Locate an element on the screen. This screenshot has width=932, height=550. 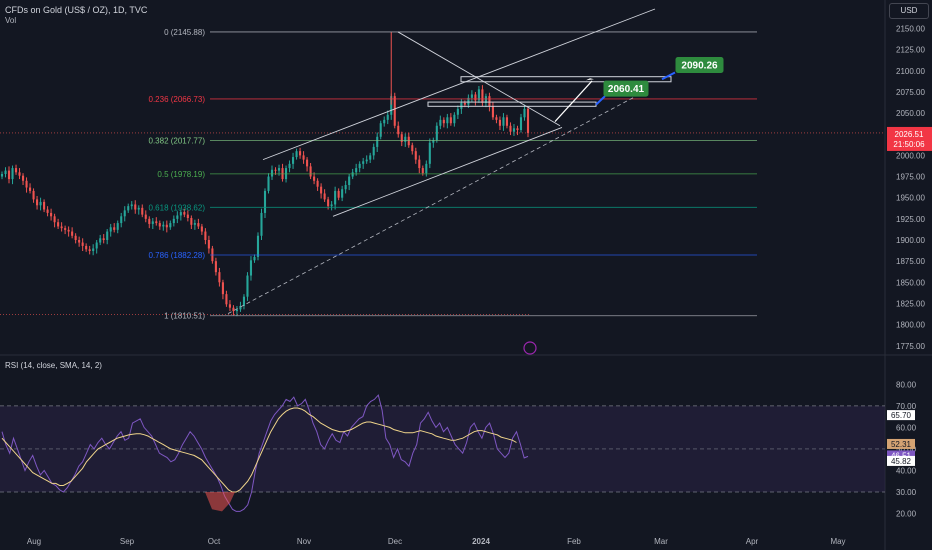
fib-level-label: 0.618 (1938.62) is located at coordinates (177, 207).